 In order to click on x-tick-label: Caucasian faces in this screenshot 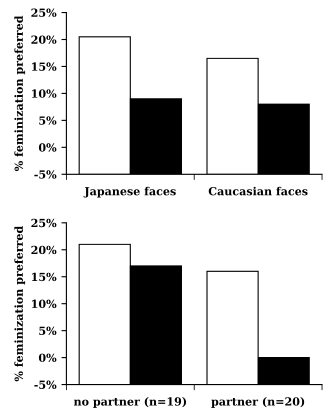, I will do `click(258, 191)`.